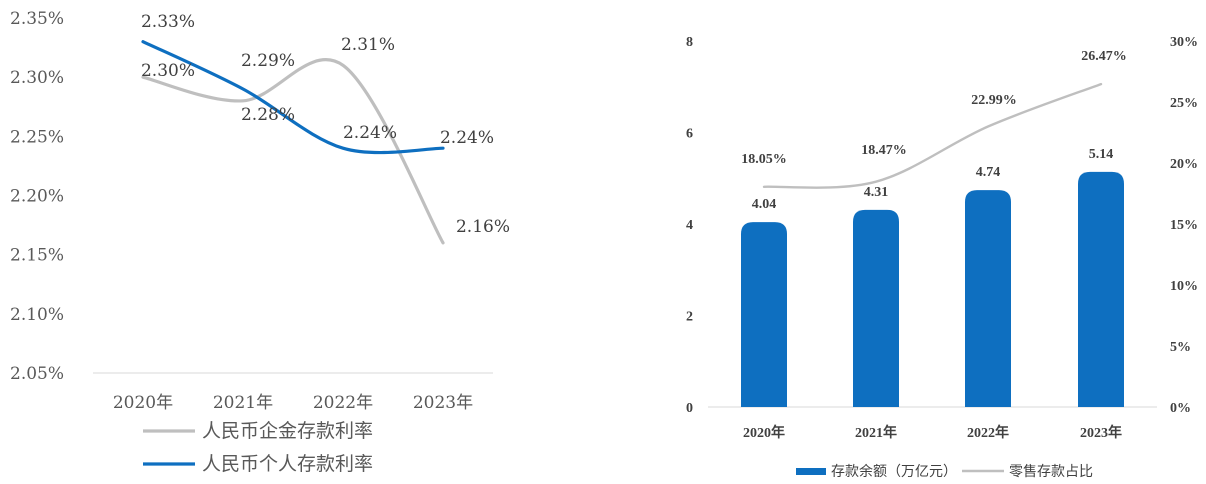 The image size is (1206, 484). What do you see at coordinates (483, 227) in the screenshot?
I see `data-label: 2.16%` at bounding box center [483, 227].